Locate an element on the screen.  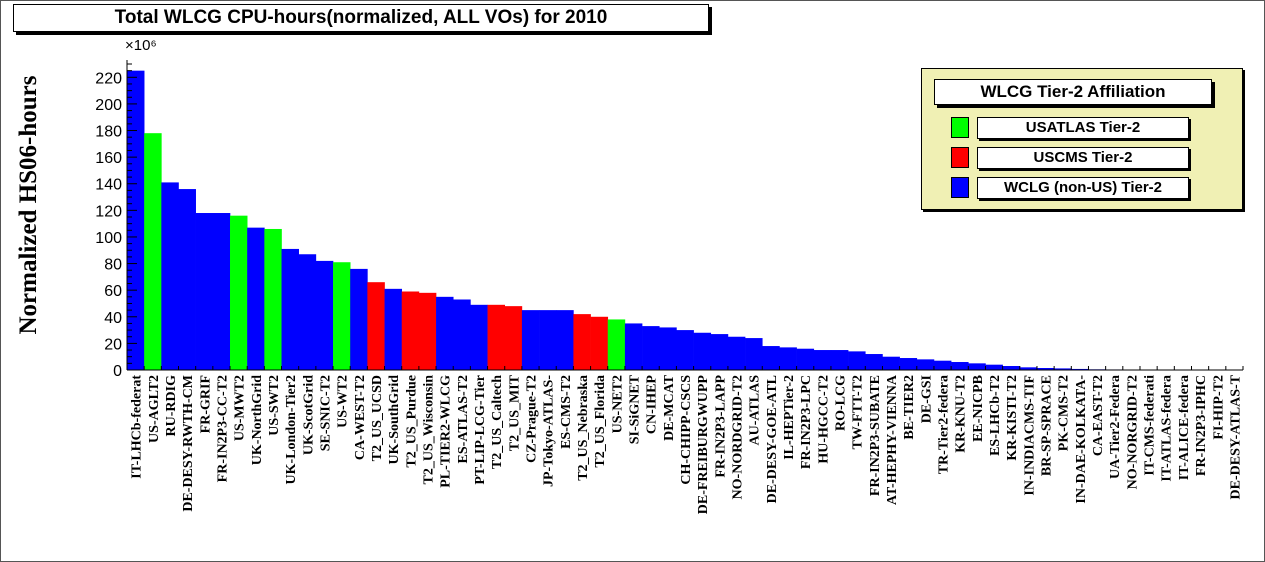
x-tick-label: HU-HGCC-T2 is located at coordinates (823, 419).